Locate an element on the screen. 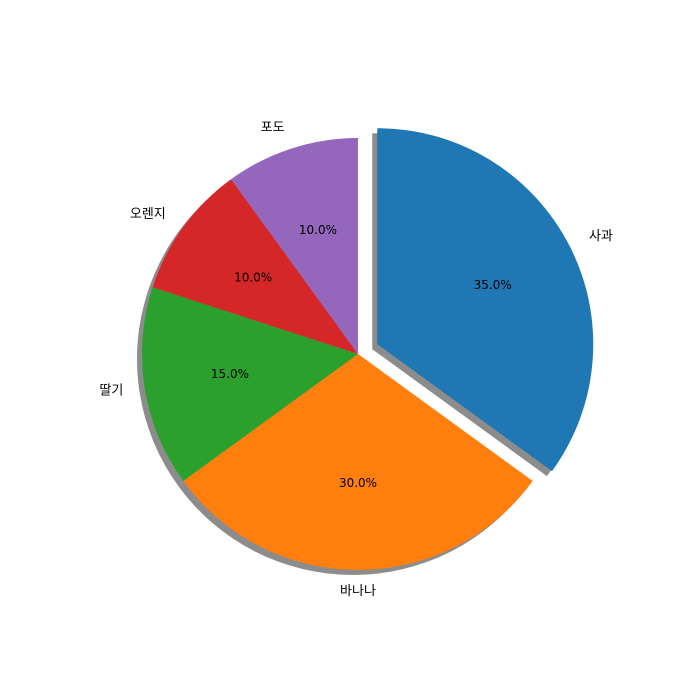  category-label: 오렌지 is located at coordinates (148, 214).